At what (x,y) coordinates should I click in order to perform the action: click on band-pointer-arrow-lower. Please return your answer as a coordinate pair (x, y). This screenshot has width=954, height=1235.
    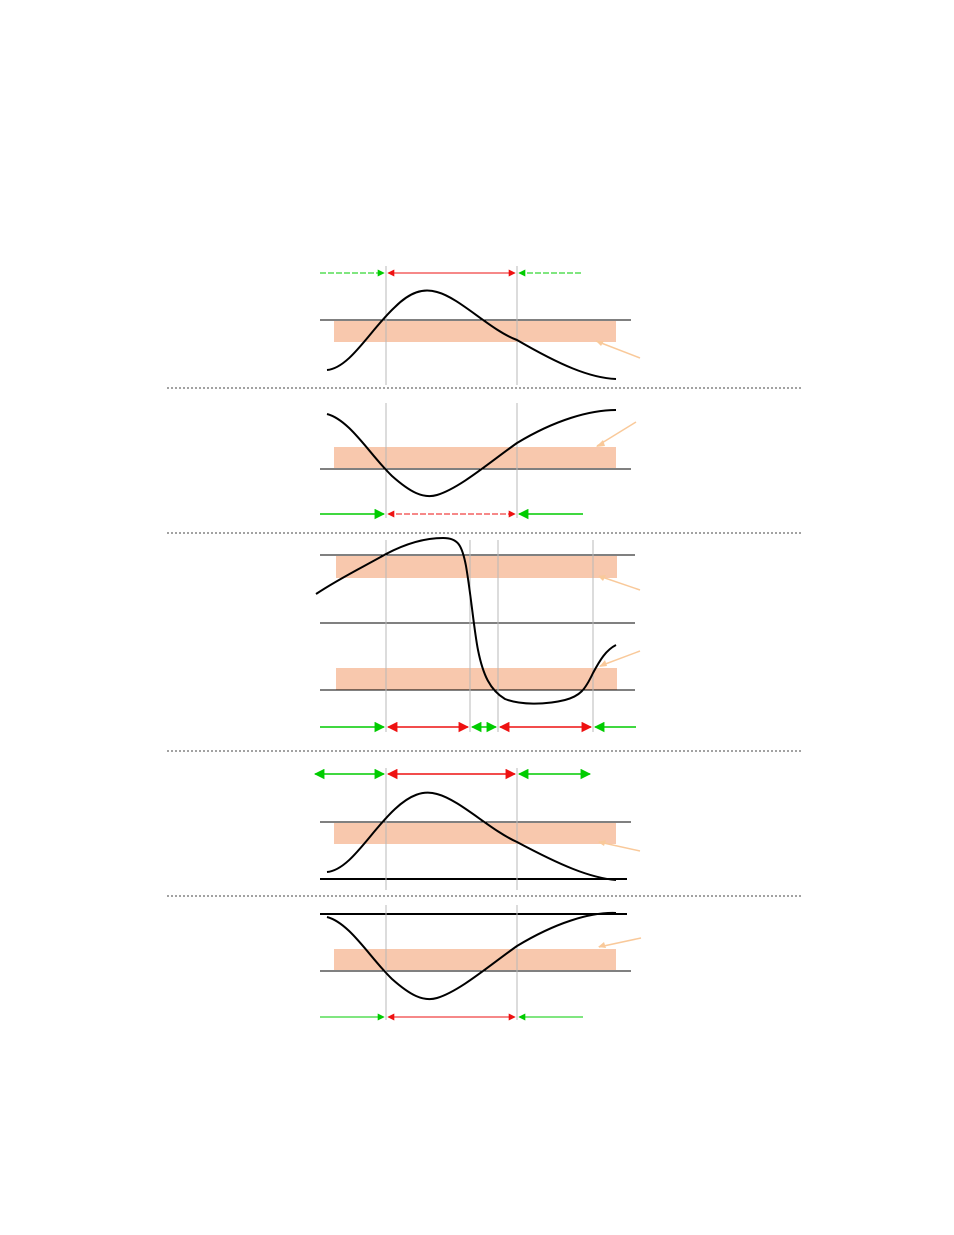
    Looking at the image, I should click on (620, 658).